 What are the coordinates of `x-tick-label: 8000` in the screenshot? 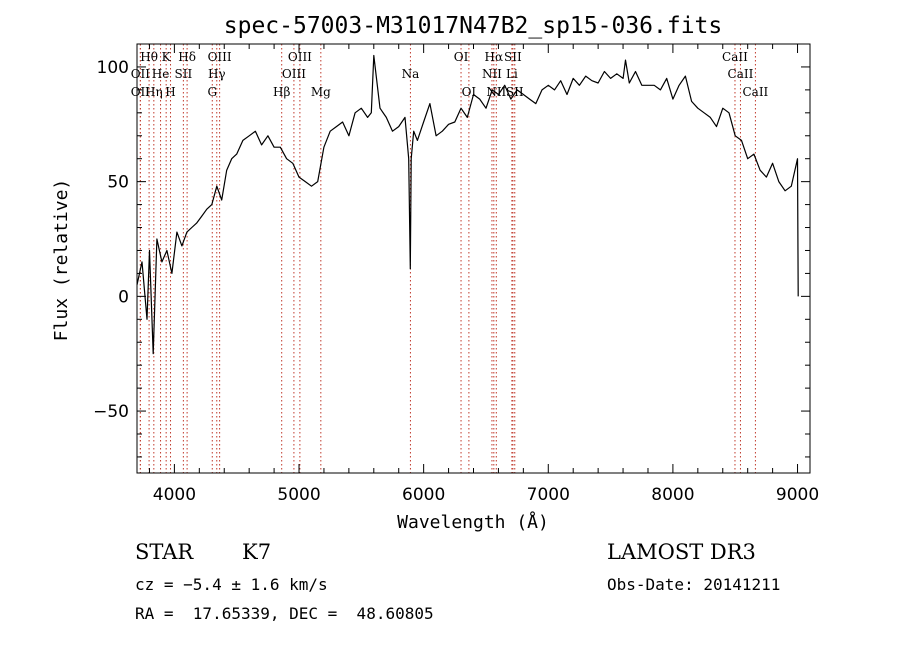 It's located at (672, 495).